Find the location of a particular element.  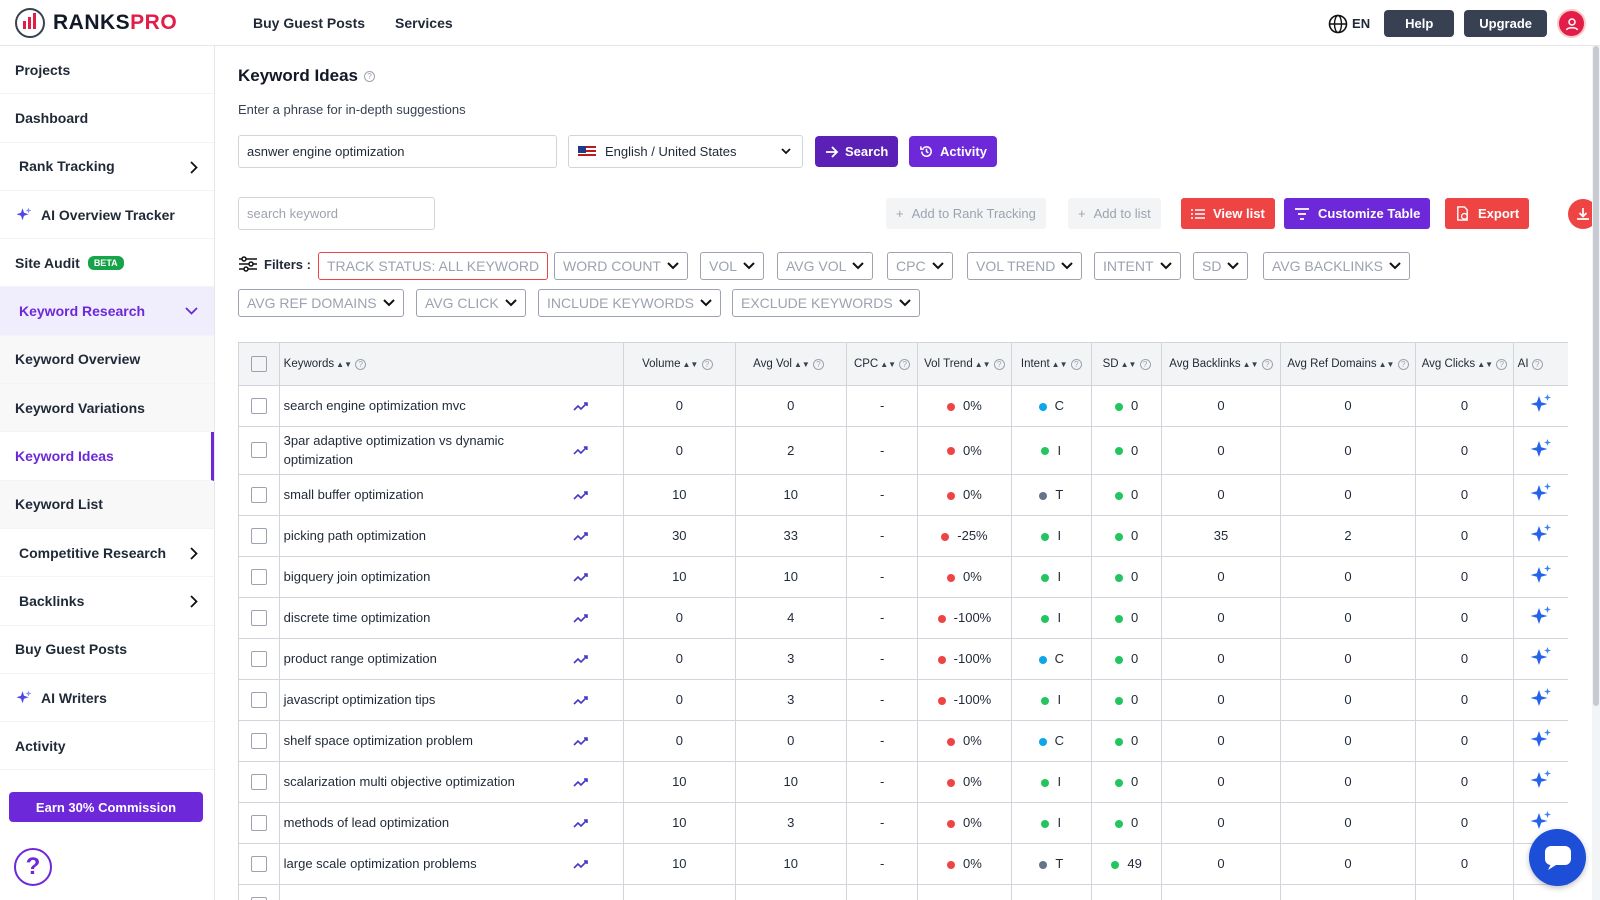

filter-word-count: WORD COUNT is located at coordinates (621, 266).